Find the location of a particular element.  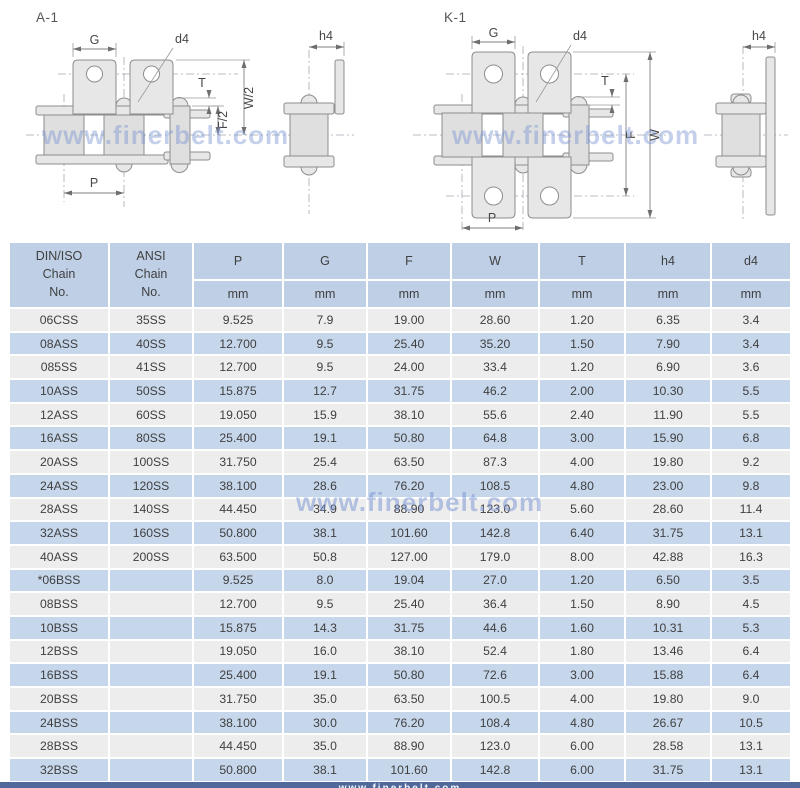

d4-value: 5.5 is located at coordinates (751, 414).